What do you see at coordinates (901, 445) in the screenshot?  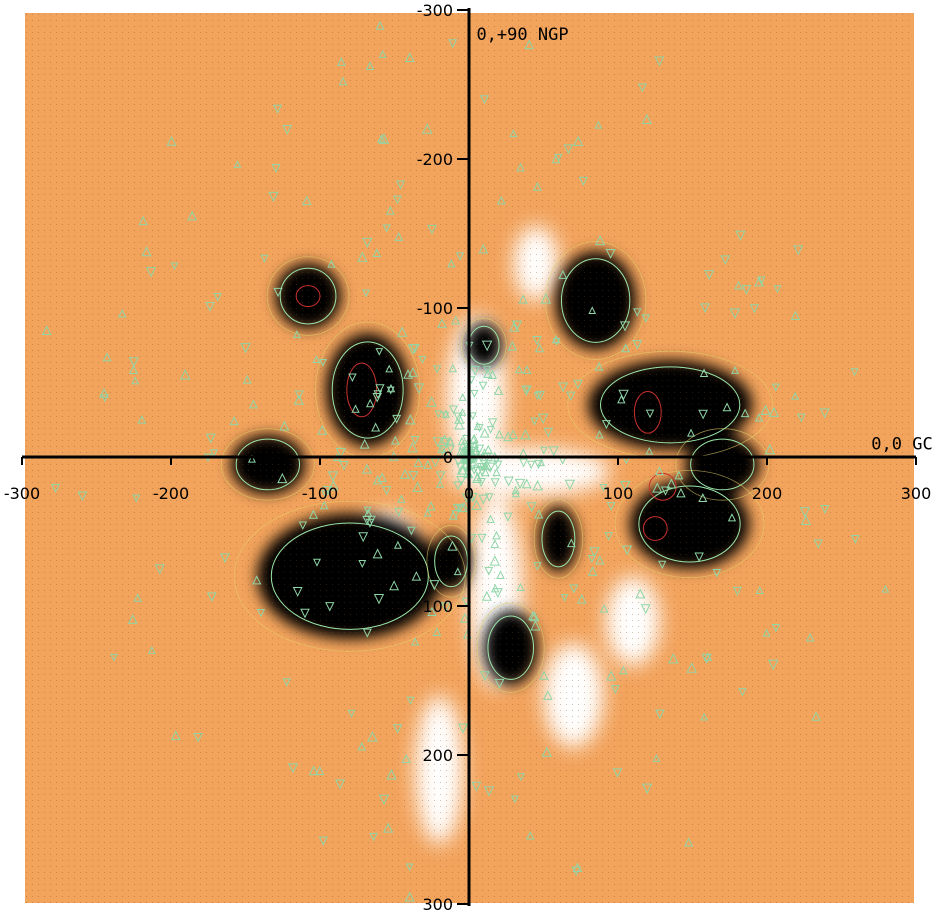 I see `gc-label: 0,0 GC` at bounding box center [901, 445].